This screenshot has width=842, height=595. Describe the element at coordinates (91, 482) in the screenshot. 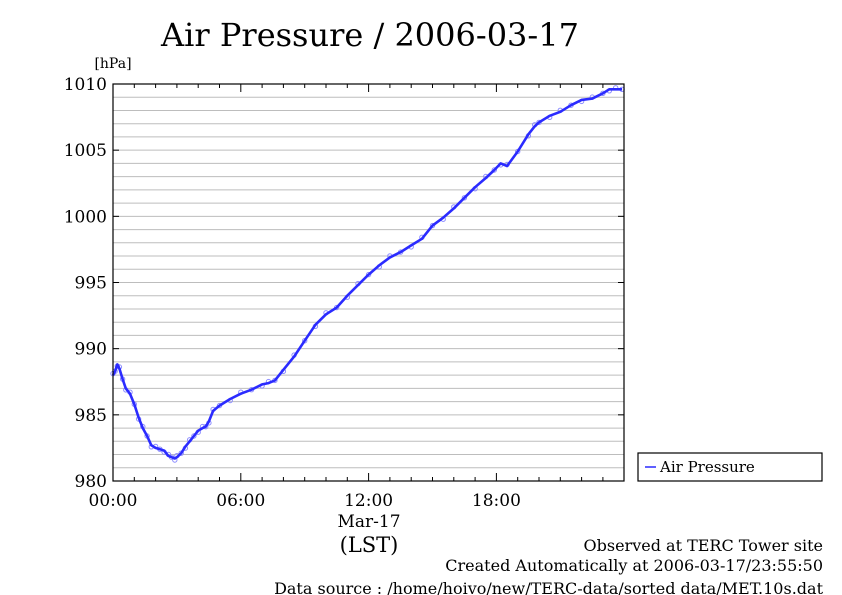

I see `y-tick-label: 980` at that location.